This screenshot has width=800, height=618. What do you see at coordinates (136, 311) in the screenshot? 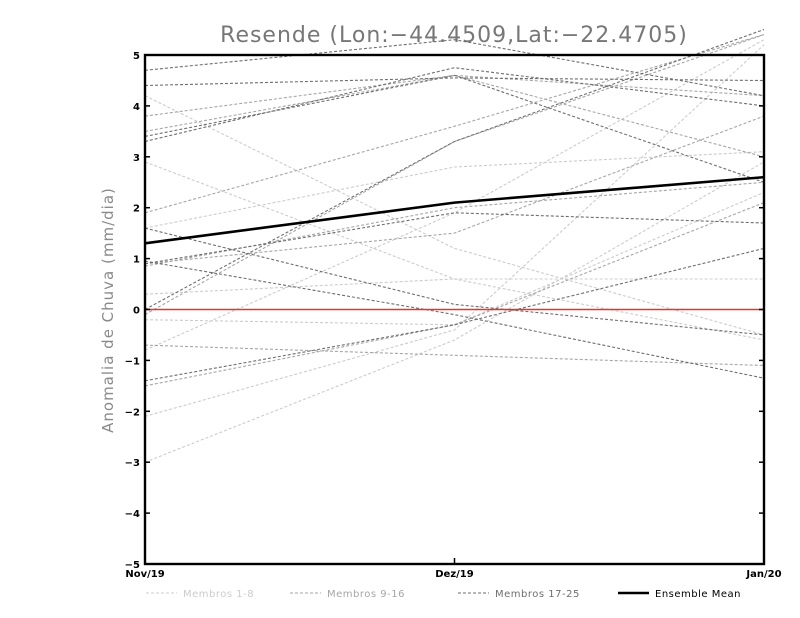
I see `y-tick-label: 0` at bounding box center [136, 311].